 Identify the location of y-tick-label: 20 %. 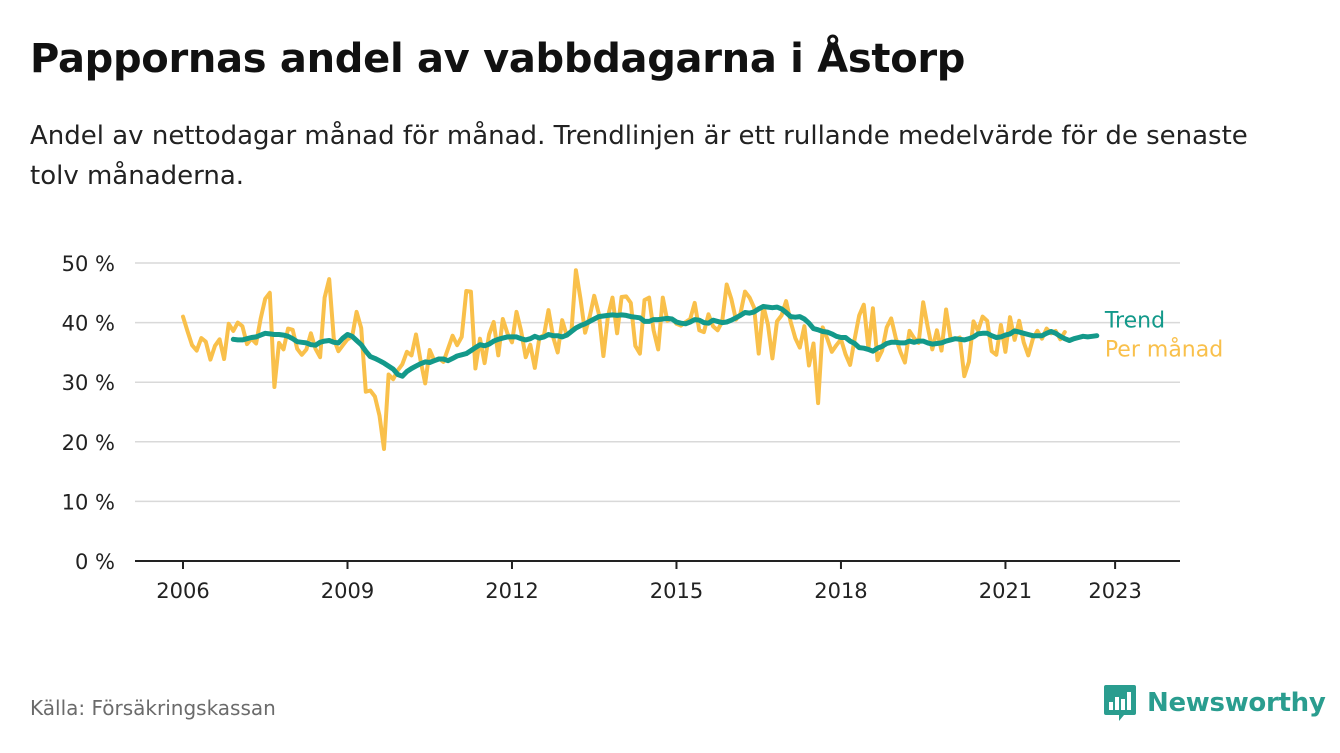
(88, 443).